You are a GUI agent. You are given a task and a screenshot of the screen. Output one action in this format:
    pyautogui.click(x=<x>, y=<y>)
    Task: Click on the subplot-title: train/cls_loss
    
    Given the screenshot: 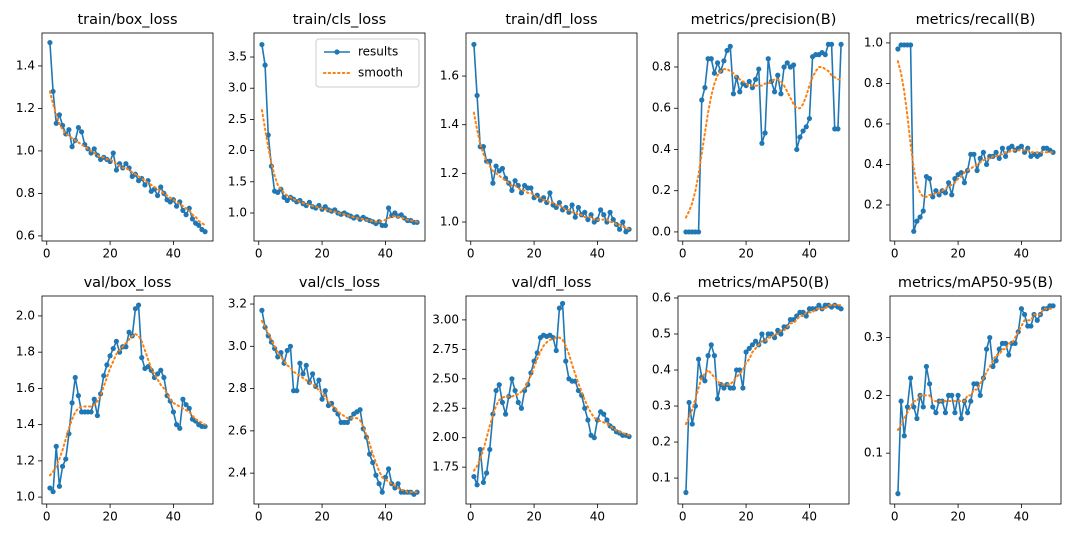 What is the action you would take?
    pyautogui.click(x=339, y=20)
    